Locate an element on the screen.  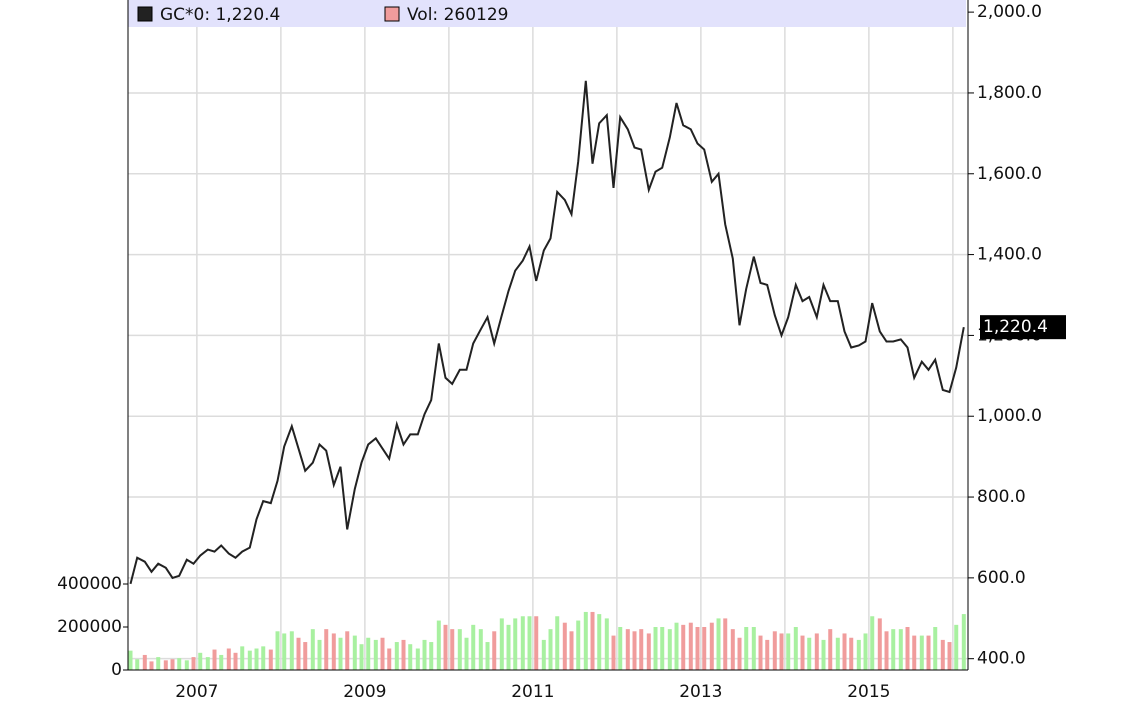
y-tick-label: 0 is located at coordinates (116, 670).